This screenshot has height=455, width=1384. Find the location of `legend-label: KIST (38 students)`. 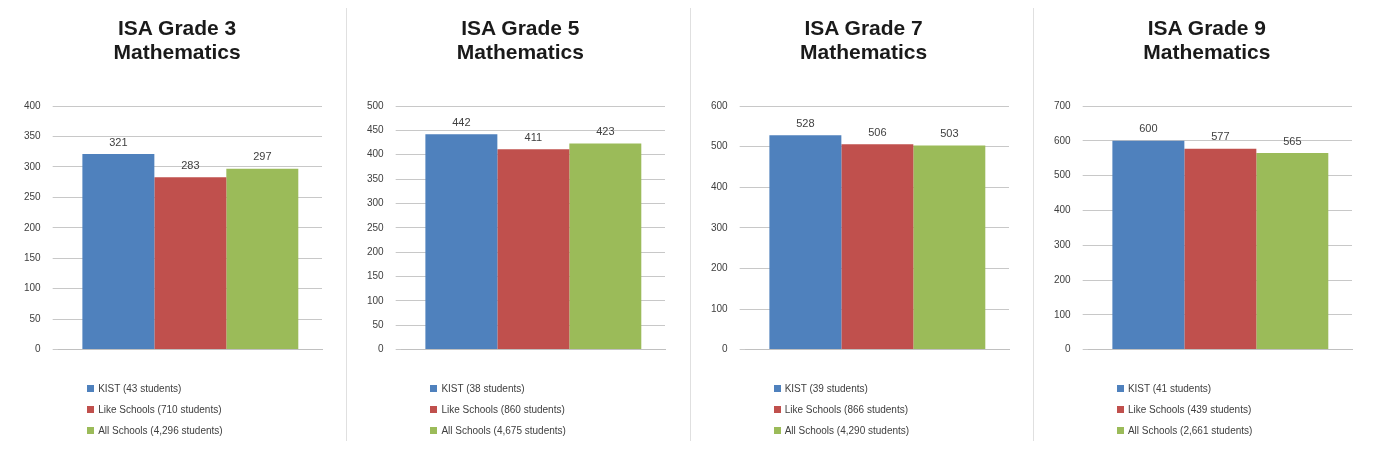

legend-label: KIST (38 students) is located at coordinates (483, 388).